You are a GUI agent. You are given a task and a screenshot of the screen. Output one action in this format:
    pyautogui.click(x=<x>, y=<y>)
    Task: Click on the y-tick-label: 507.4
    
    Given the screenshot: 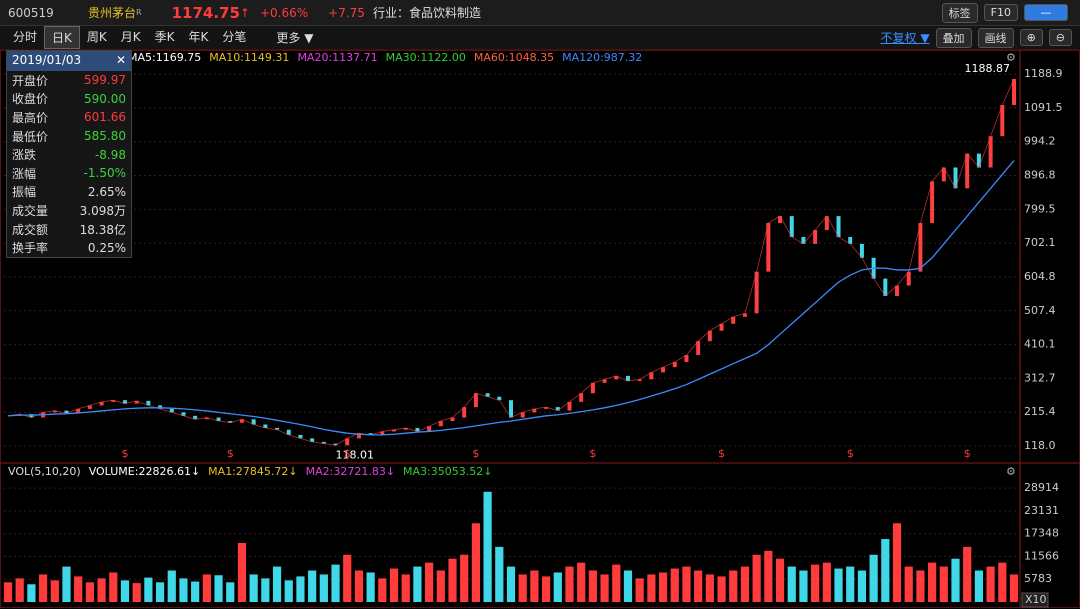 What is the action you would take?
    pyautogui.click(x=1040, y=310)
    